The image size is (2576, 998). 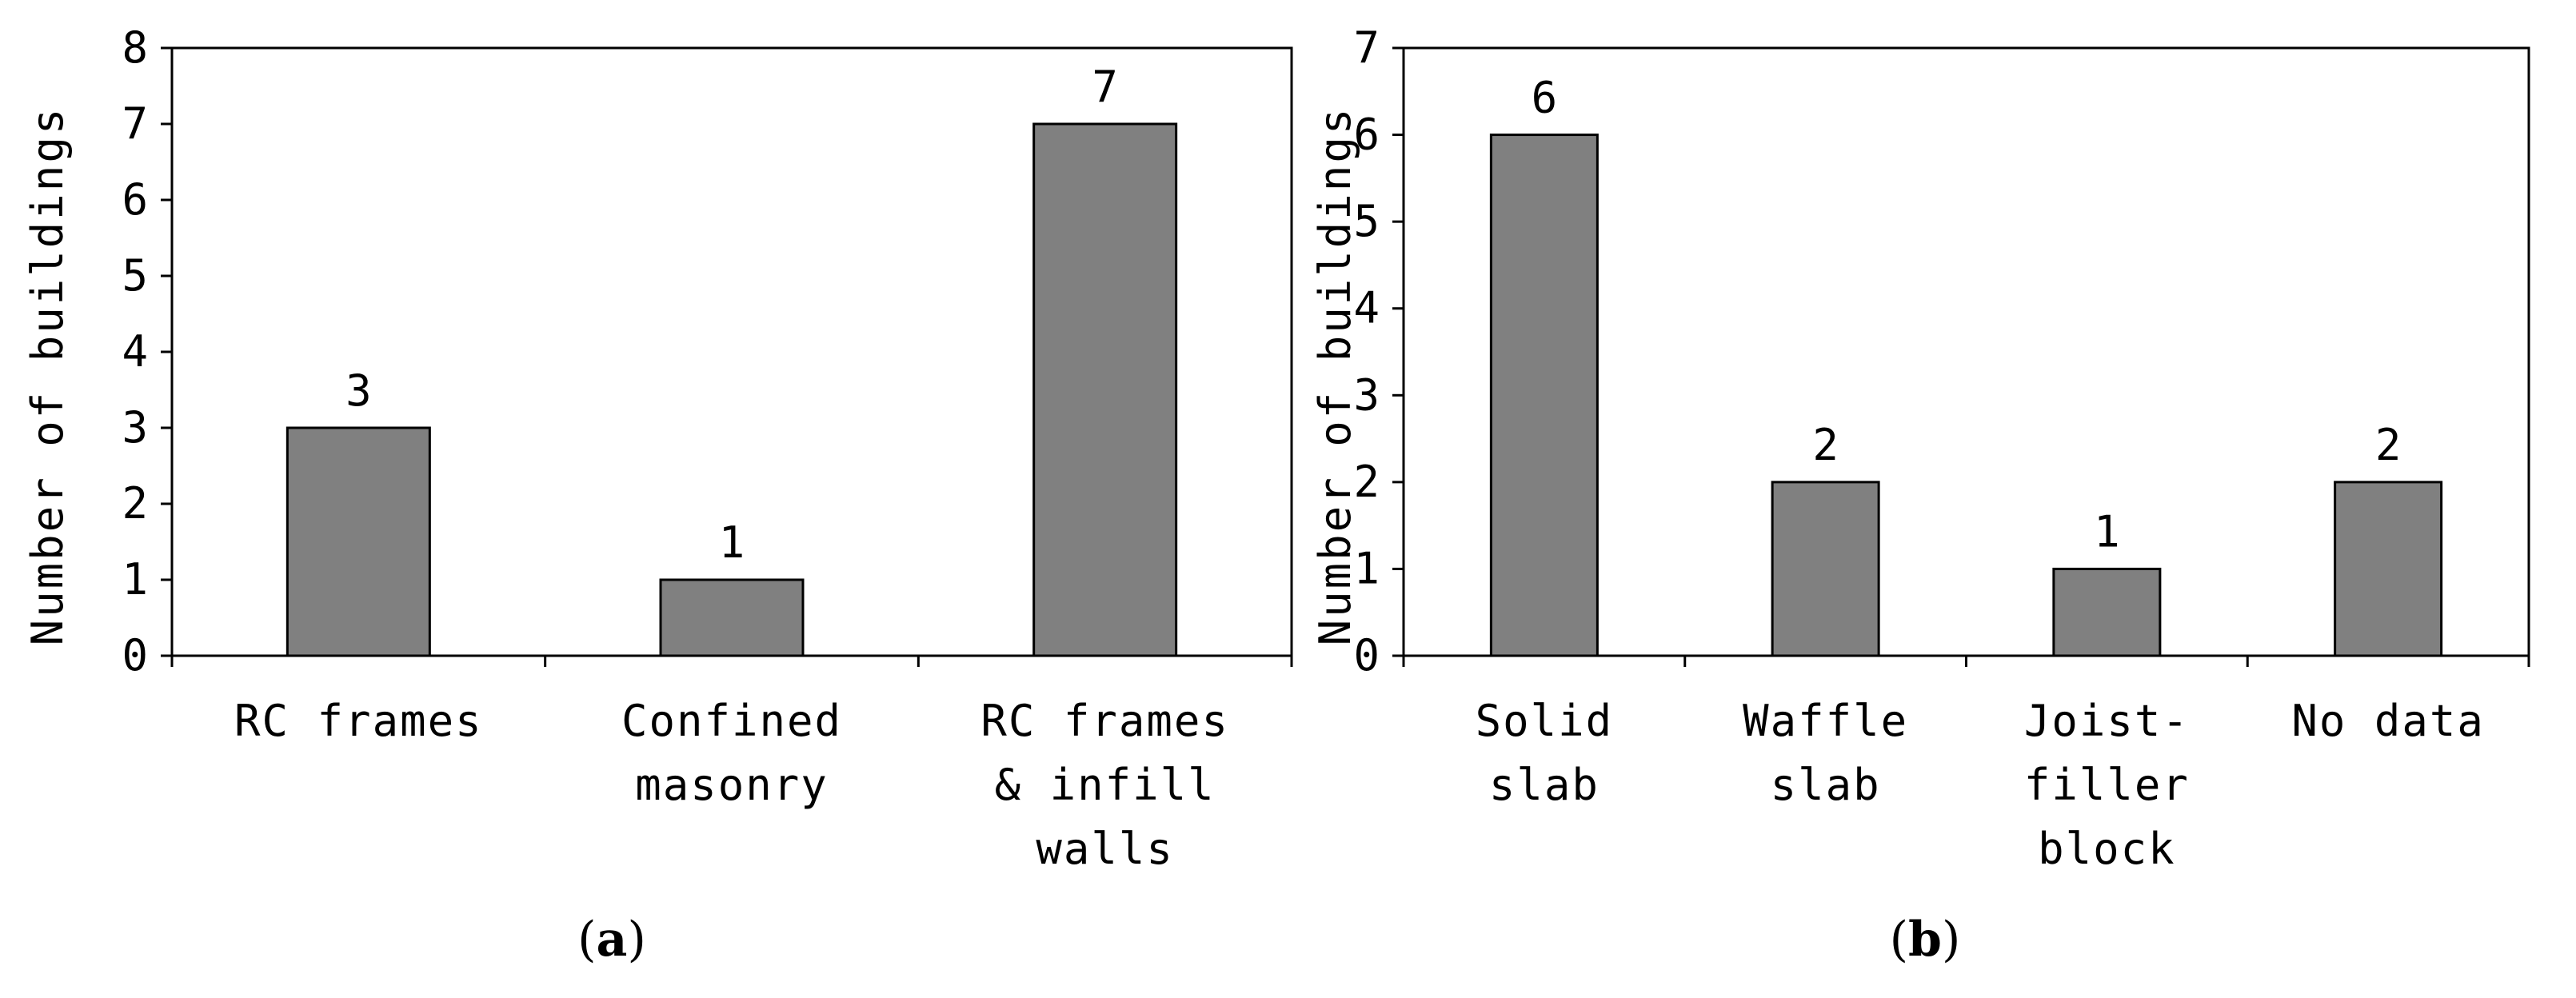 I want to click on data-label: 6, so click(x=1545, y=98).